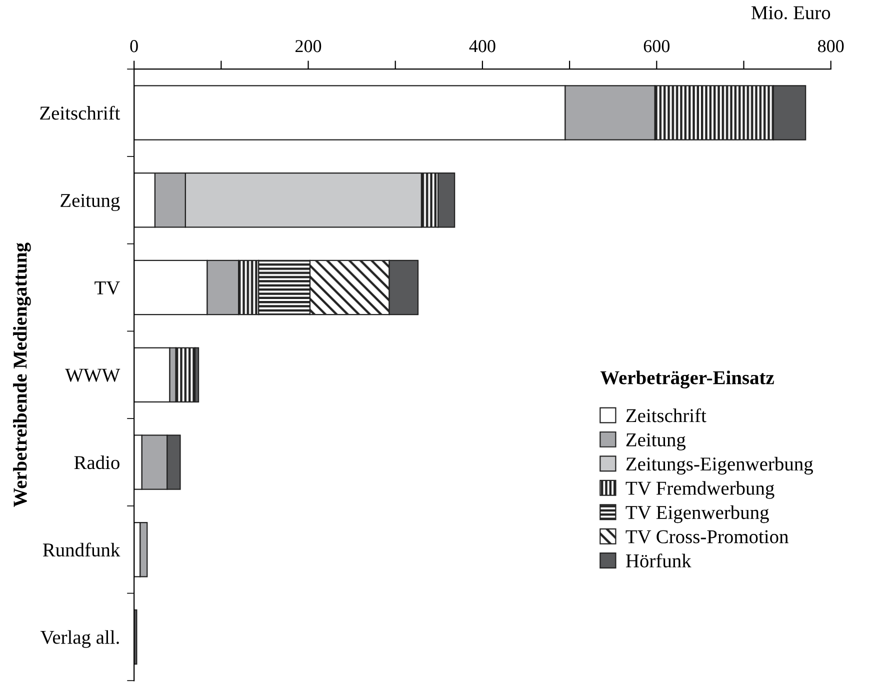 Image resolution: width=882 pixels, height=691 pixels. I want to click on legend-label: Zeitung, so click(656, 441).